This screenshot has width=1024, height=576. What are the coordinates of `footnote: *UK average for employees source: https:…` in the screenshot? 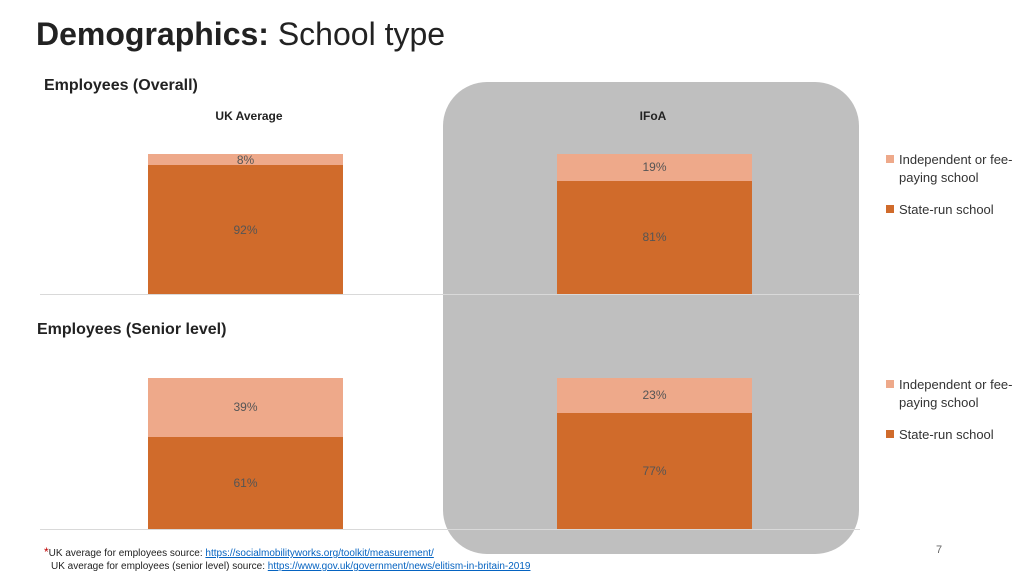 It's located at (287, 559).